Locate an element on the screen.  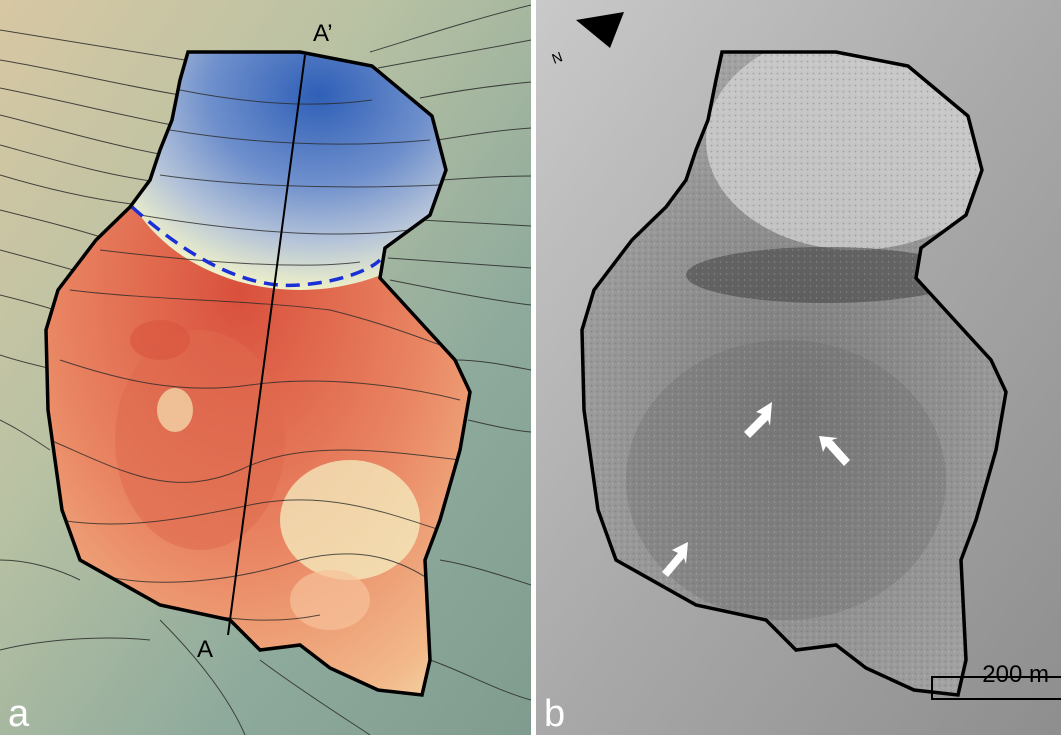
scale-bar is located at coordinates (996, 688).